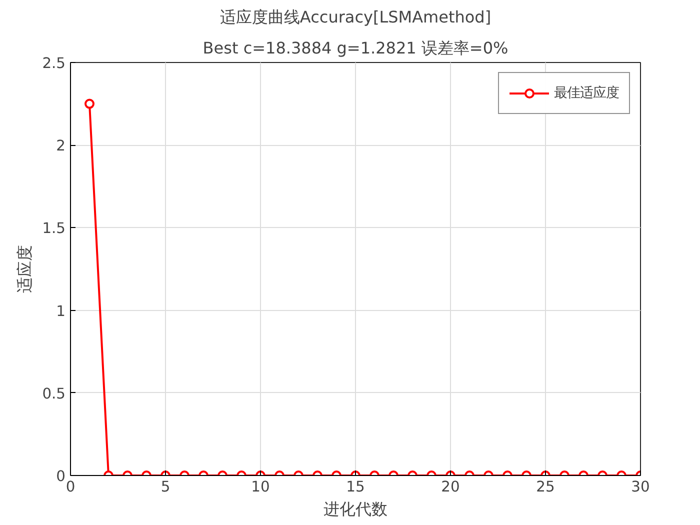  I want to click on y-tick-label: 1, so click(61, 311).